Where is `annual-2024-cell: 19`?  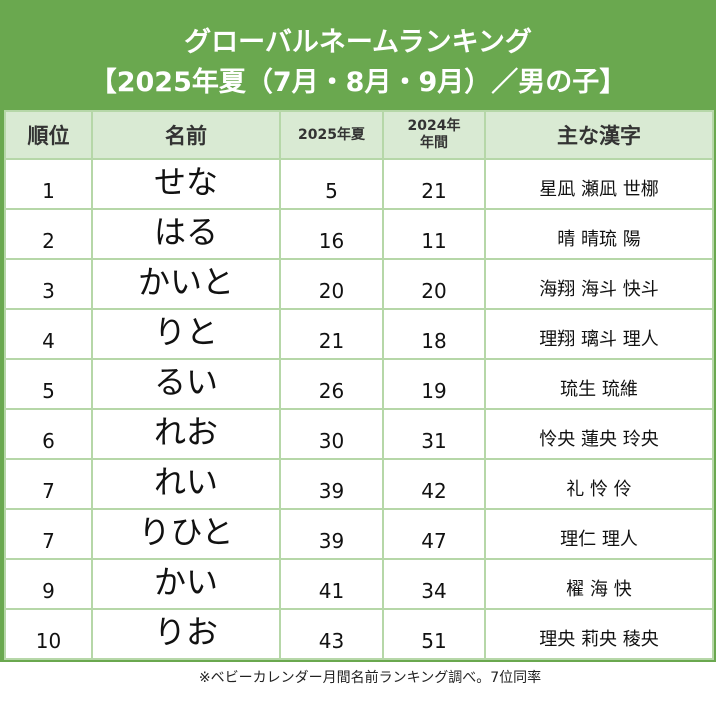
annual-2024-cell: 19 is located at coordinates (434, 391).